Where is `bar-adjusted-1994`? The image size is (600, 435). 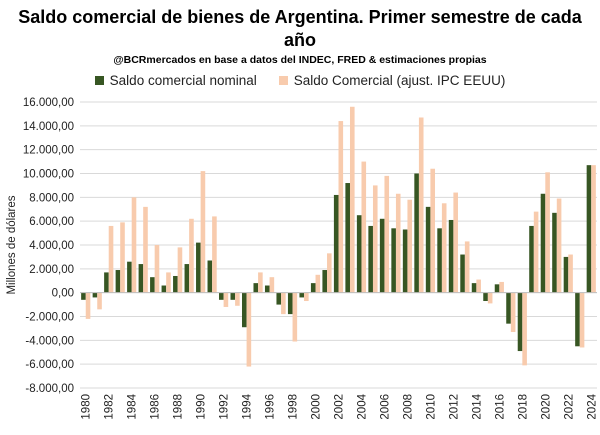
bar-adjusted-1994 is located at coordinates (249, 329).